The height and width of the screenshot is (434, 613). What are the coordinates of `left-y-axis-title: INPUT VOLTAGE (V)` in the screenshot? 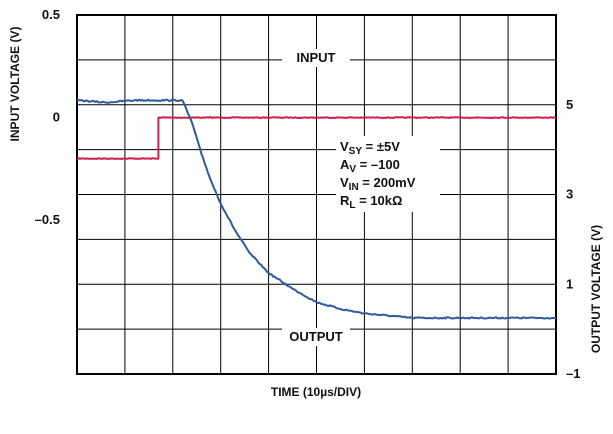 It's located at (15, 84).